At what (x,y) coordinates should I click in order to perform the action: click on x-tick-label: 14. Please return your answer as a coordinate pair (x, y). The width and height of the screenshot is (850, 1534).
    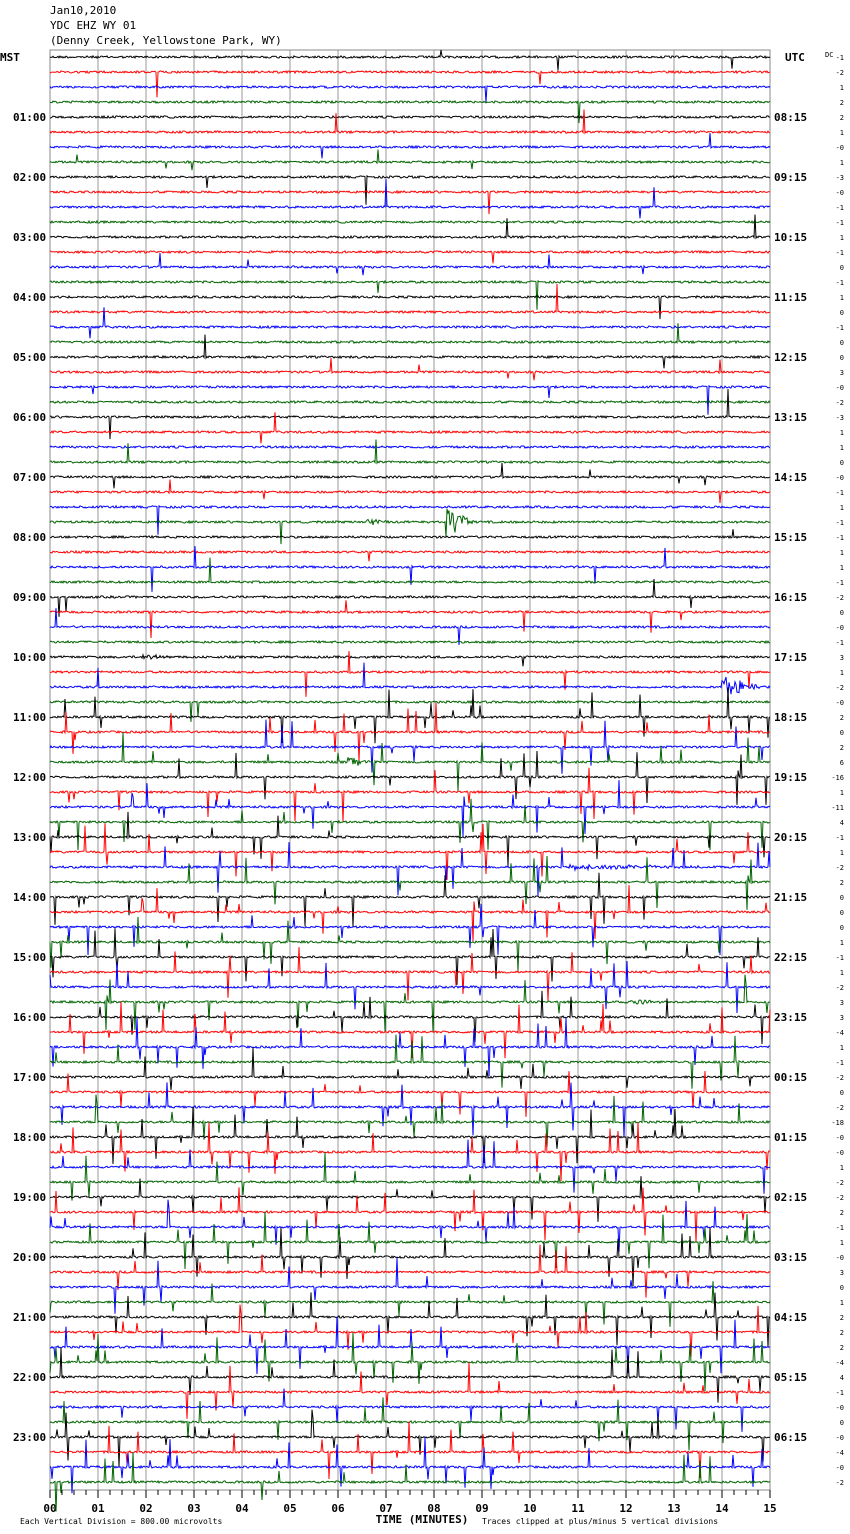
    Looking at the image, I should click on (722, 1508).